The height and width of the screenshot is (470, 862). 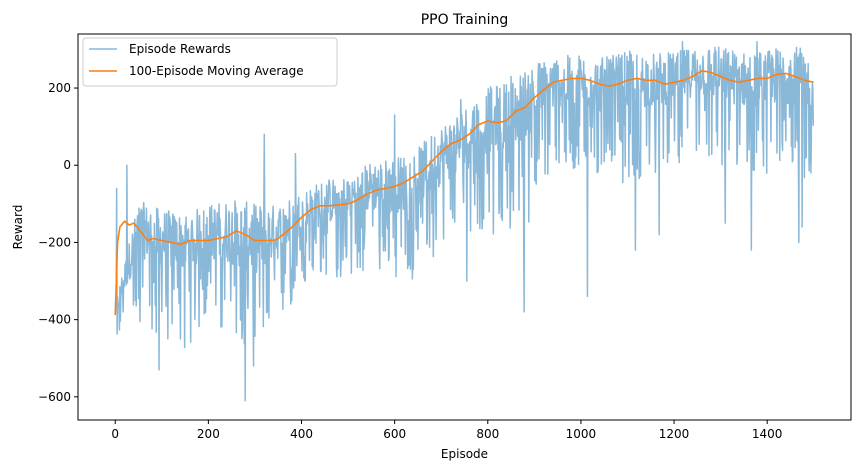 What do you see at coordinates (767, 434) in the screenshot?
I see `x-tick-label: 1400` at bounding box center [767, 434].